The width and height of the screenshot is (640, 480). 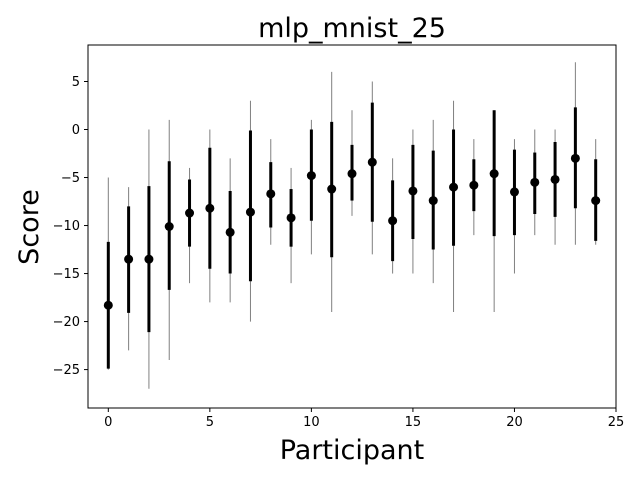 What do you see at coordinates (66, 370) in the screenshot?
I see `y-tick-label-0: −25` at bounding box center [66, 370].